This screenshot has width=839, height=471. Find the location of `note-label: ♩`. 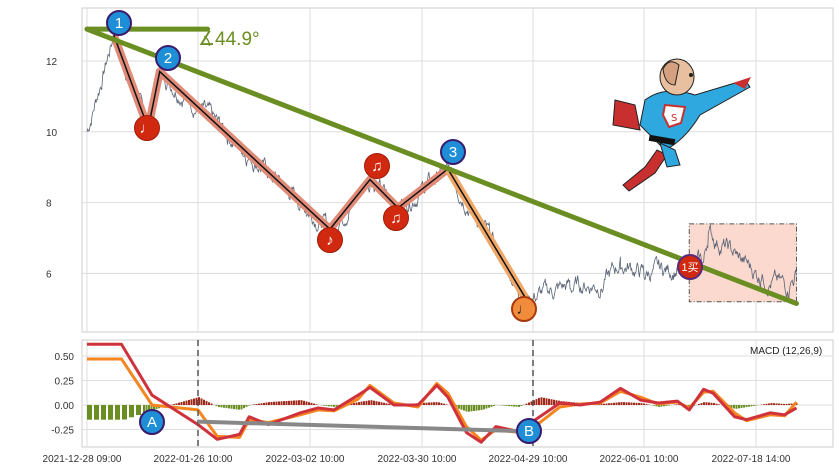

note-label: ♩ is located at coordinates (524, 309).